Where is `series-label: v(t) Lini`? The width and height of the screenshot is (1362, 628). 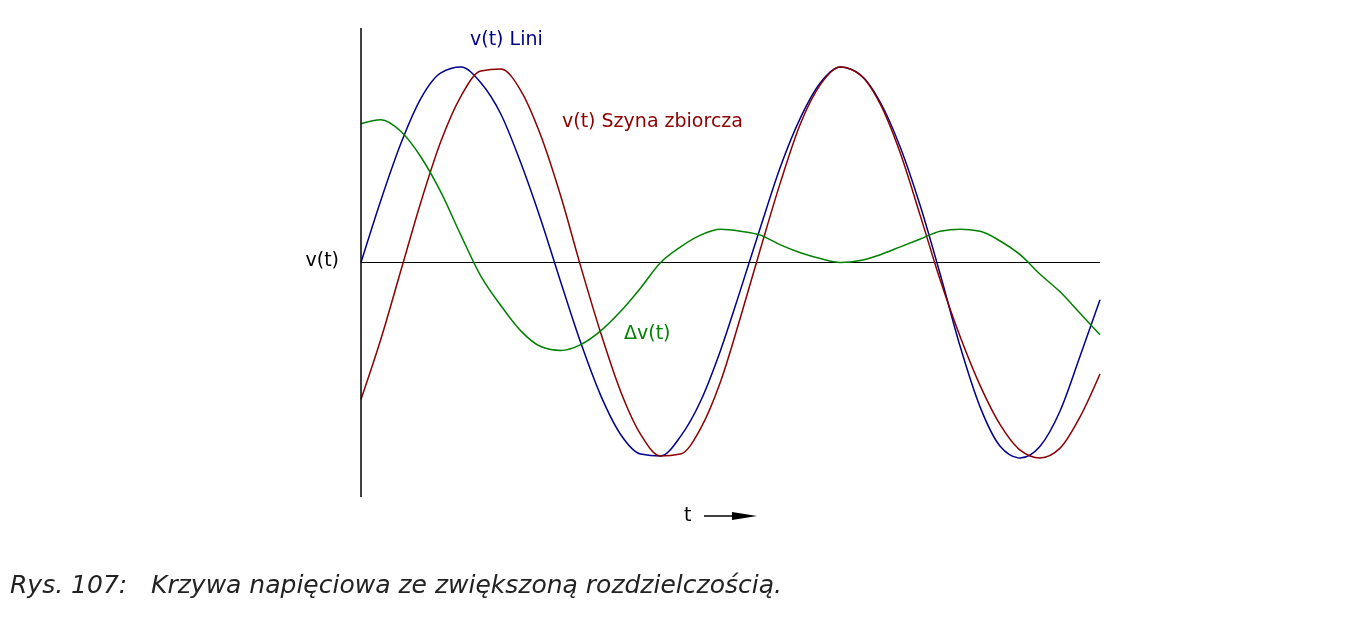
series-label: v(t) Lini is located at coordinates (506, 38).